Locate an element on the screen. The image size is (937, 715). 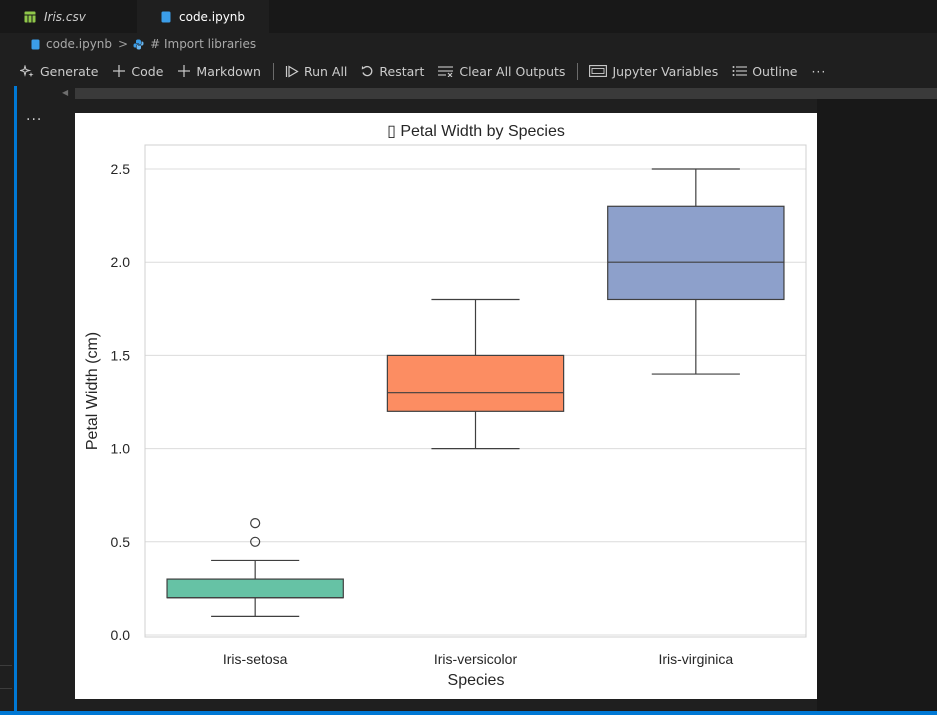
more-actions-button: ··· is located at coordinates (819, 71).